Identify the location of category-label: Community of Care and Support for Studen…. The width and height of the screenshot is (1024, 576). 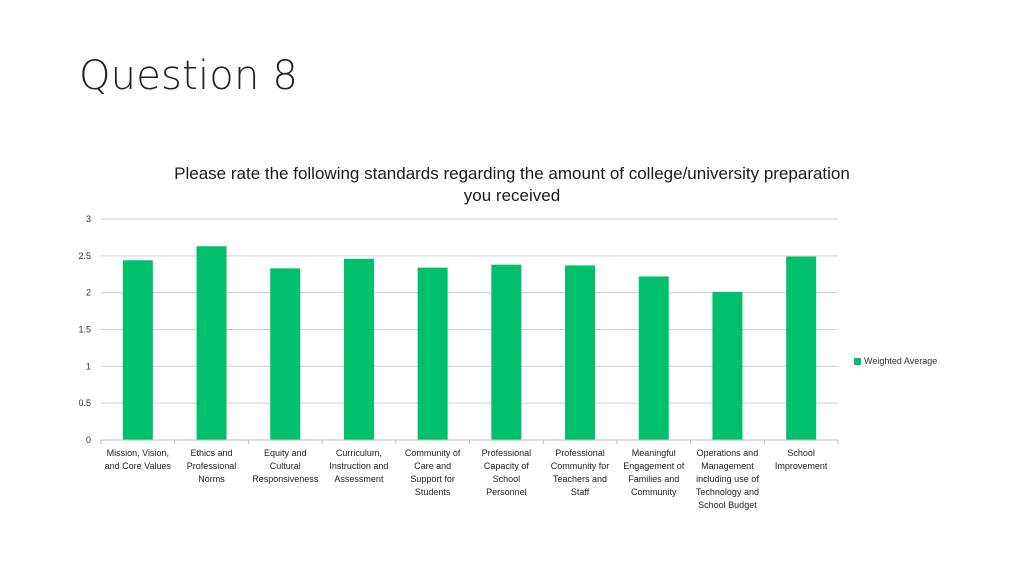
(432, 472).